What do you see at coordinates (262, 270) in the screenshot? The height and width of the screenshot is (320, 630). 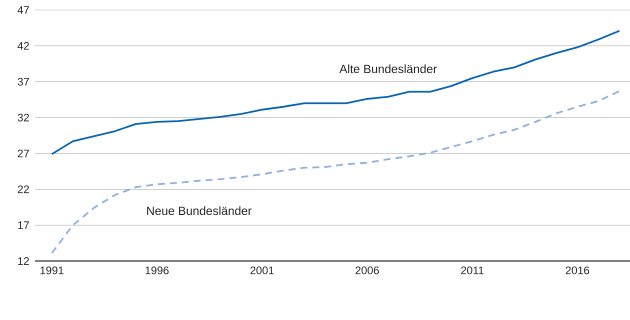 I see `x-tick-label: 2001` at bounding box center [262, 270].